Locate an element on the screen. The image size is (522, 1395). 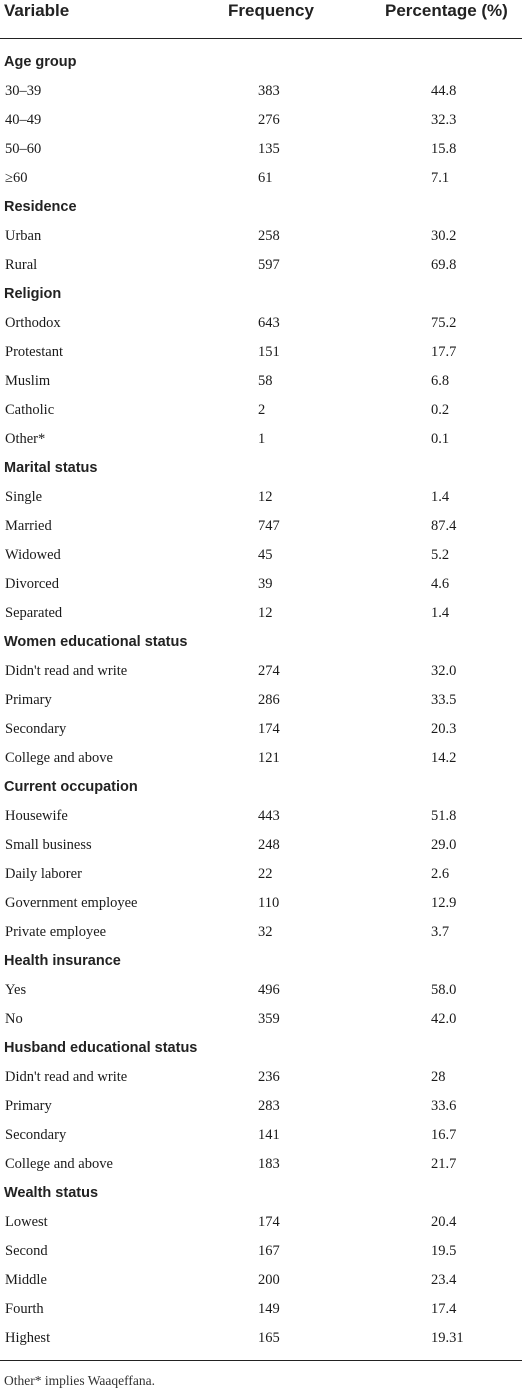
percentage-cell: 19.31 is located at coordinates (447, 1338).